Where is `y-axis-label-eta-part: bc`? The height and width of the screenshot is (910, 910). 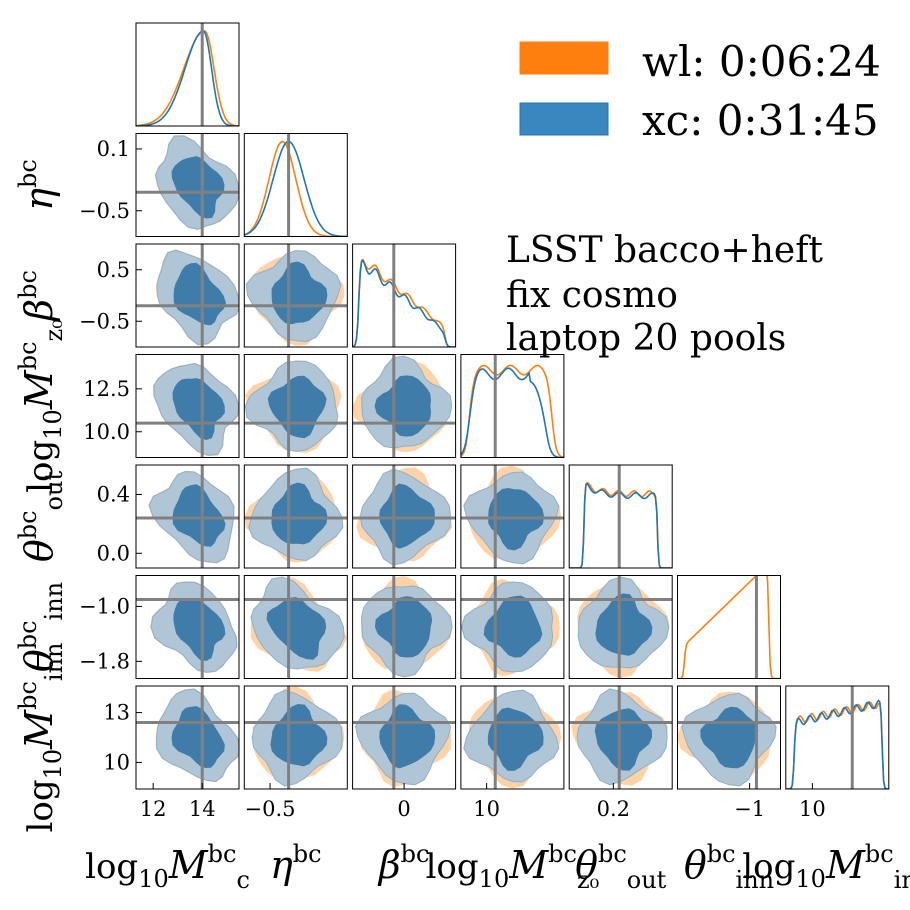
y-axis-label-eta-part: bc is located at coordinates (28, 173).